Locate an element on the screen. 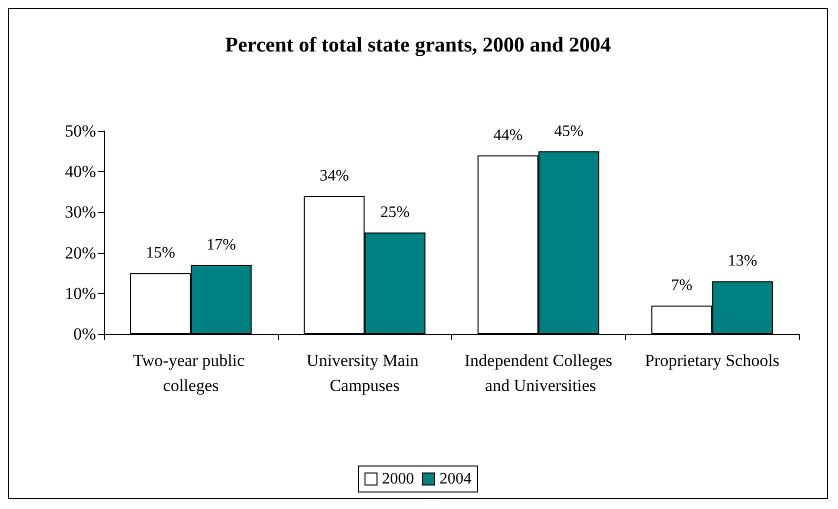  chart-title: Percent of total state grants, 2000 and 2004 is located at coordinates (418, 44).